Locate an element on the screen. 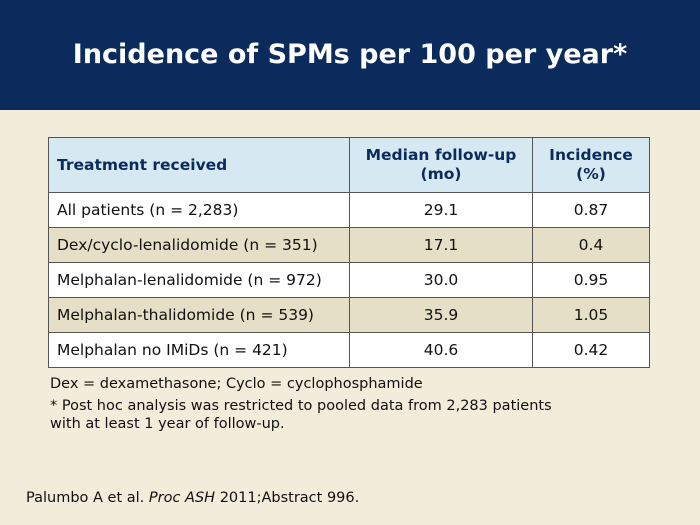 This screenshot has width=700, height=525. cell-median: 35.9 is located at coordinates (441, 315).